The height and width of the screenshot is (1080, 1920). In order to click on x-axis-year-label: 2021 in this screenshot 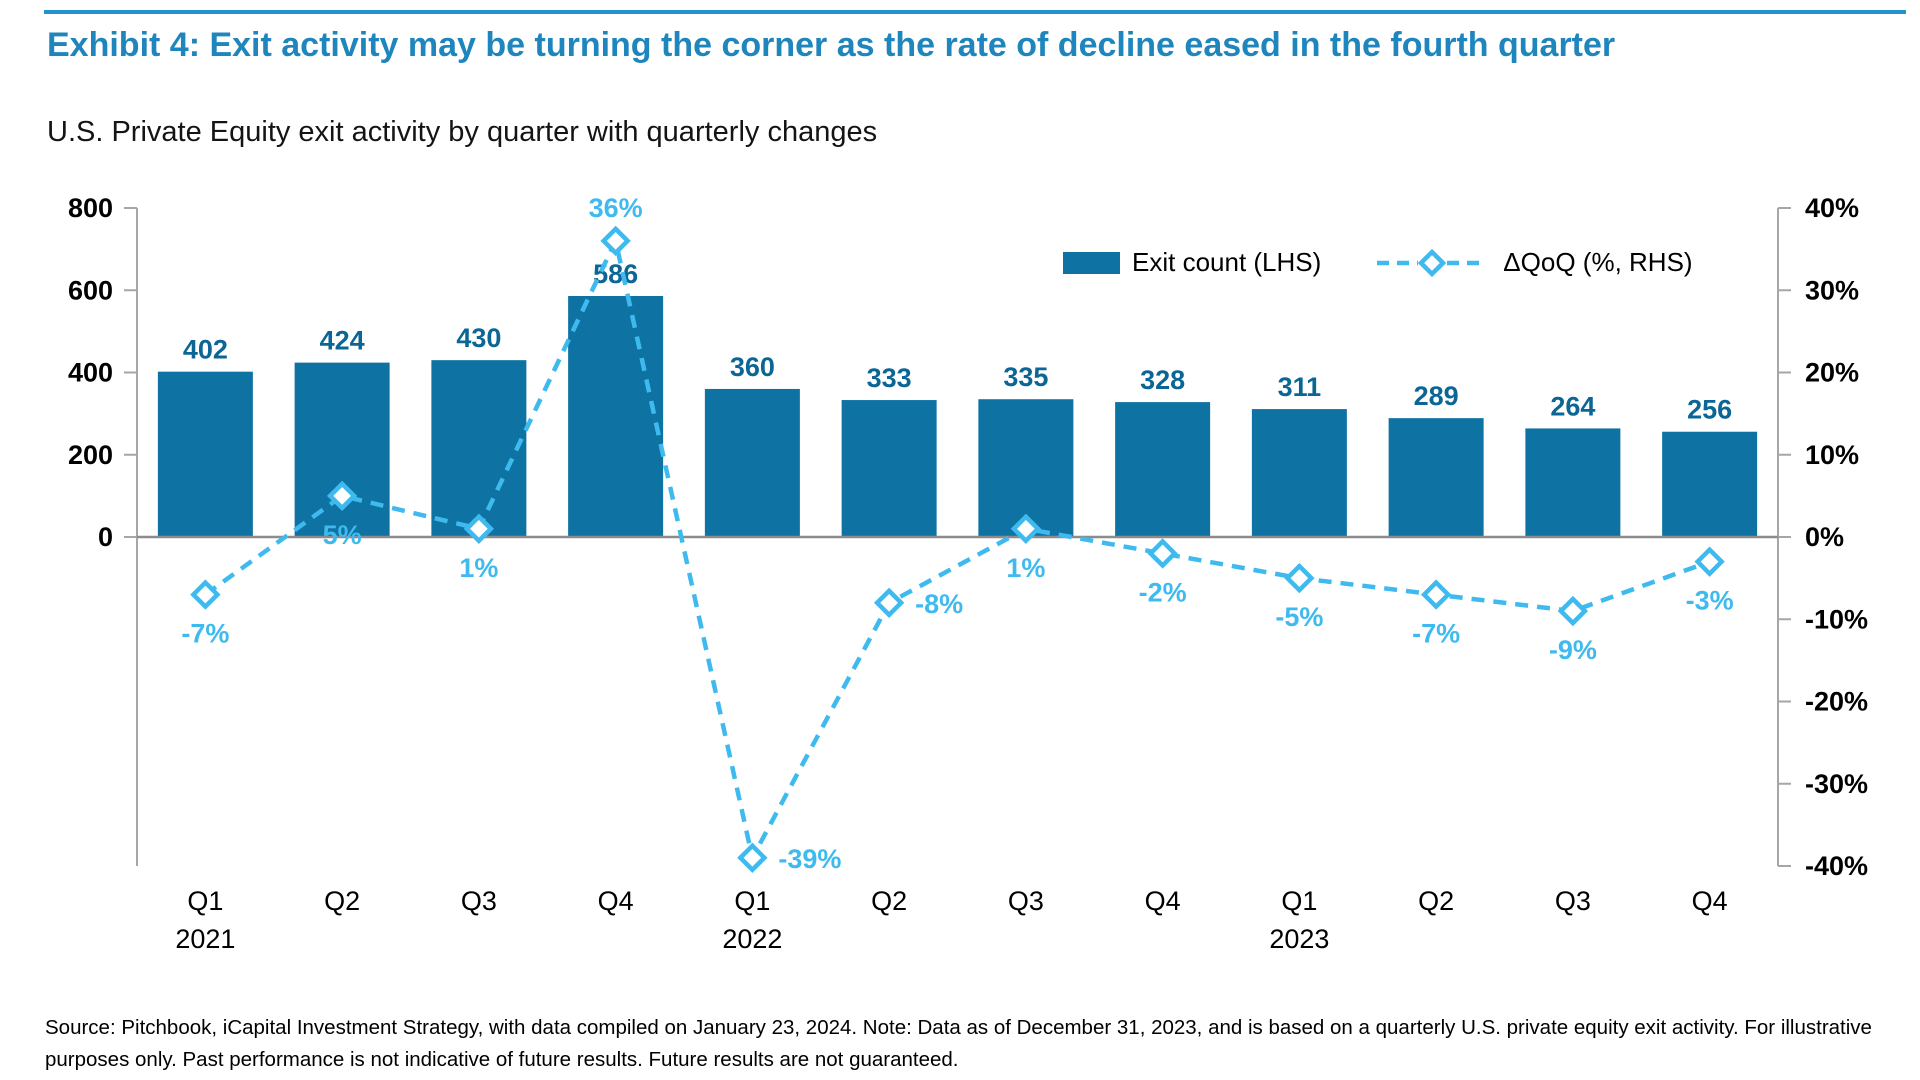, I will do `click(205, 939)`.